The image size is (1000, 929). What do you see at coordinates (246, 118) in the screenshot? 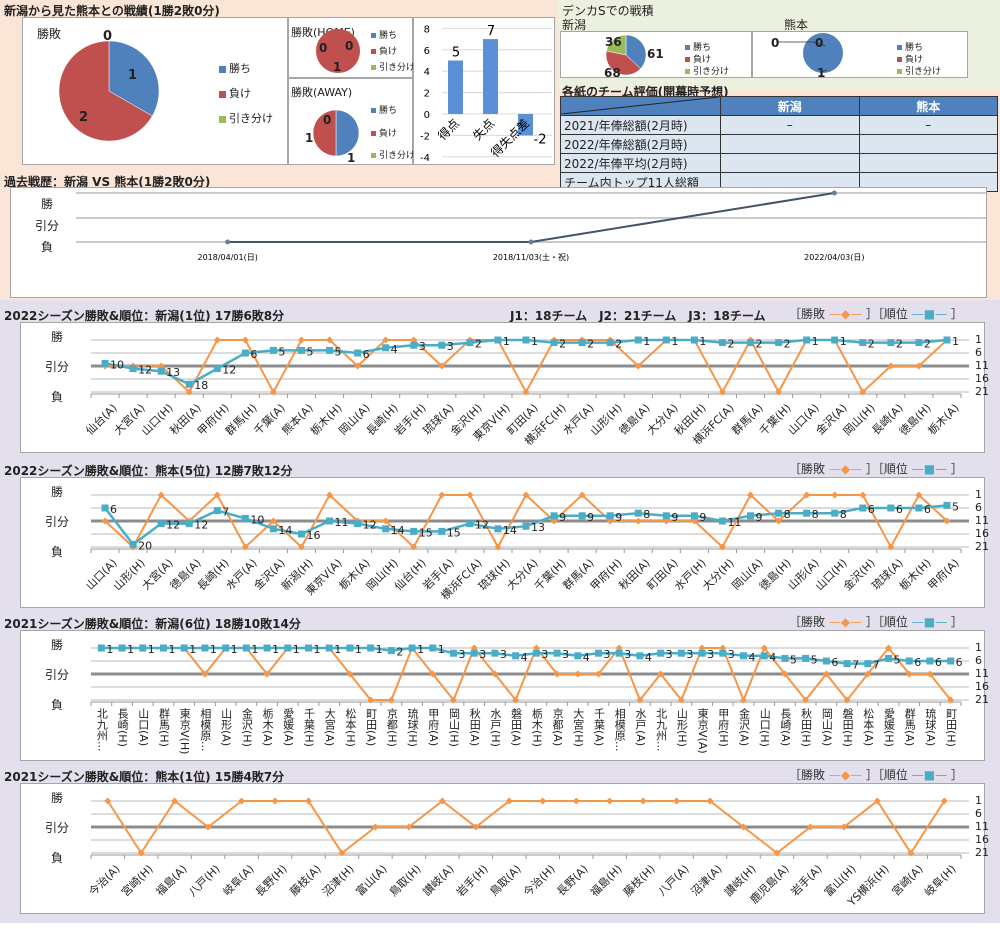
I see `legend-draw: 引き分け` at bounding box center [246, 118].